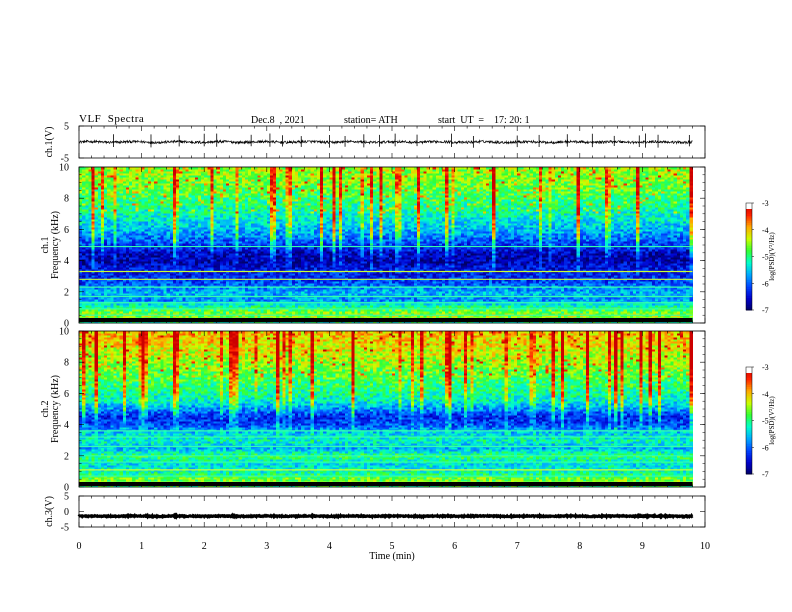 This screenshot has width=792, height=612. I want to click on ch1-voltage-ylabel: ch.1(V), so click(49, 142).